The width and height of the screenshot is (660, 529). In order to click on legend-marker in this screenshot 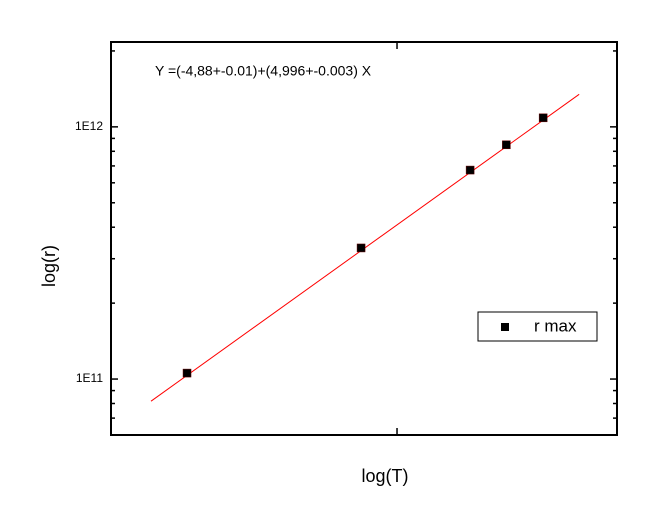, I will do `click(505, 327)`.